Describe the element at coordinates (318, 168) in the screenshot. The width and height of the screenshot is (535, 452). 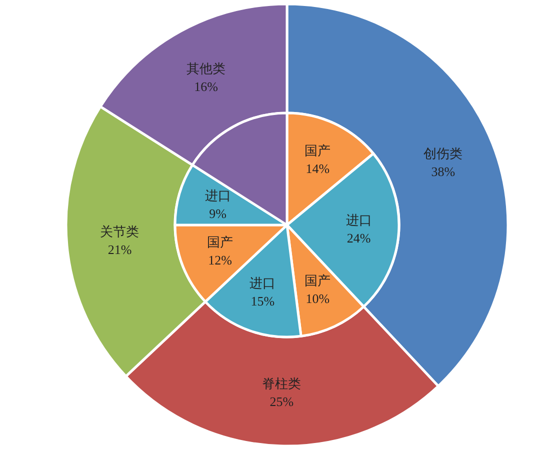
I see `data-label: 14%` at that location.